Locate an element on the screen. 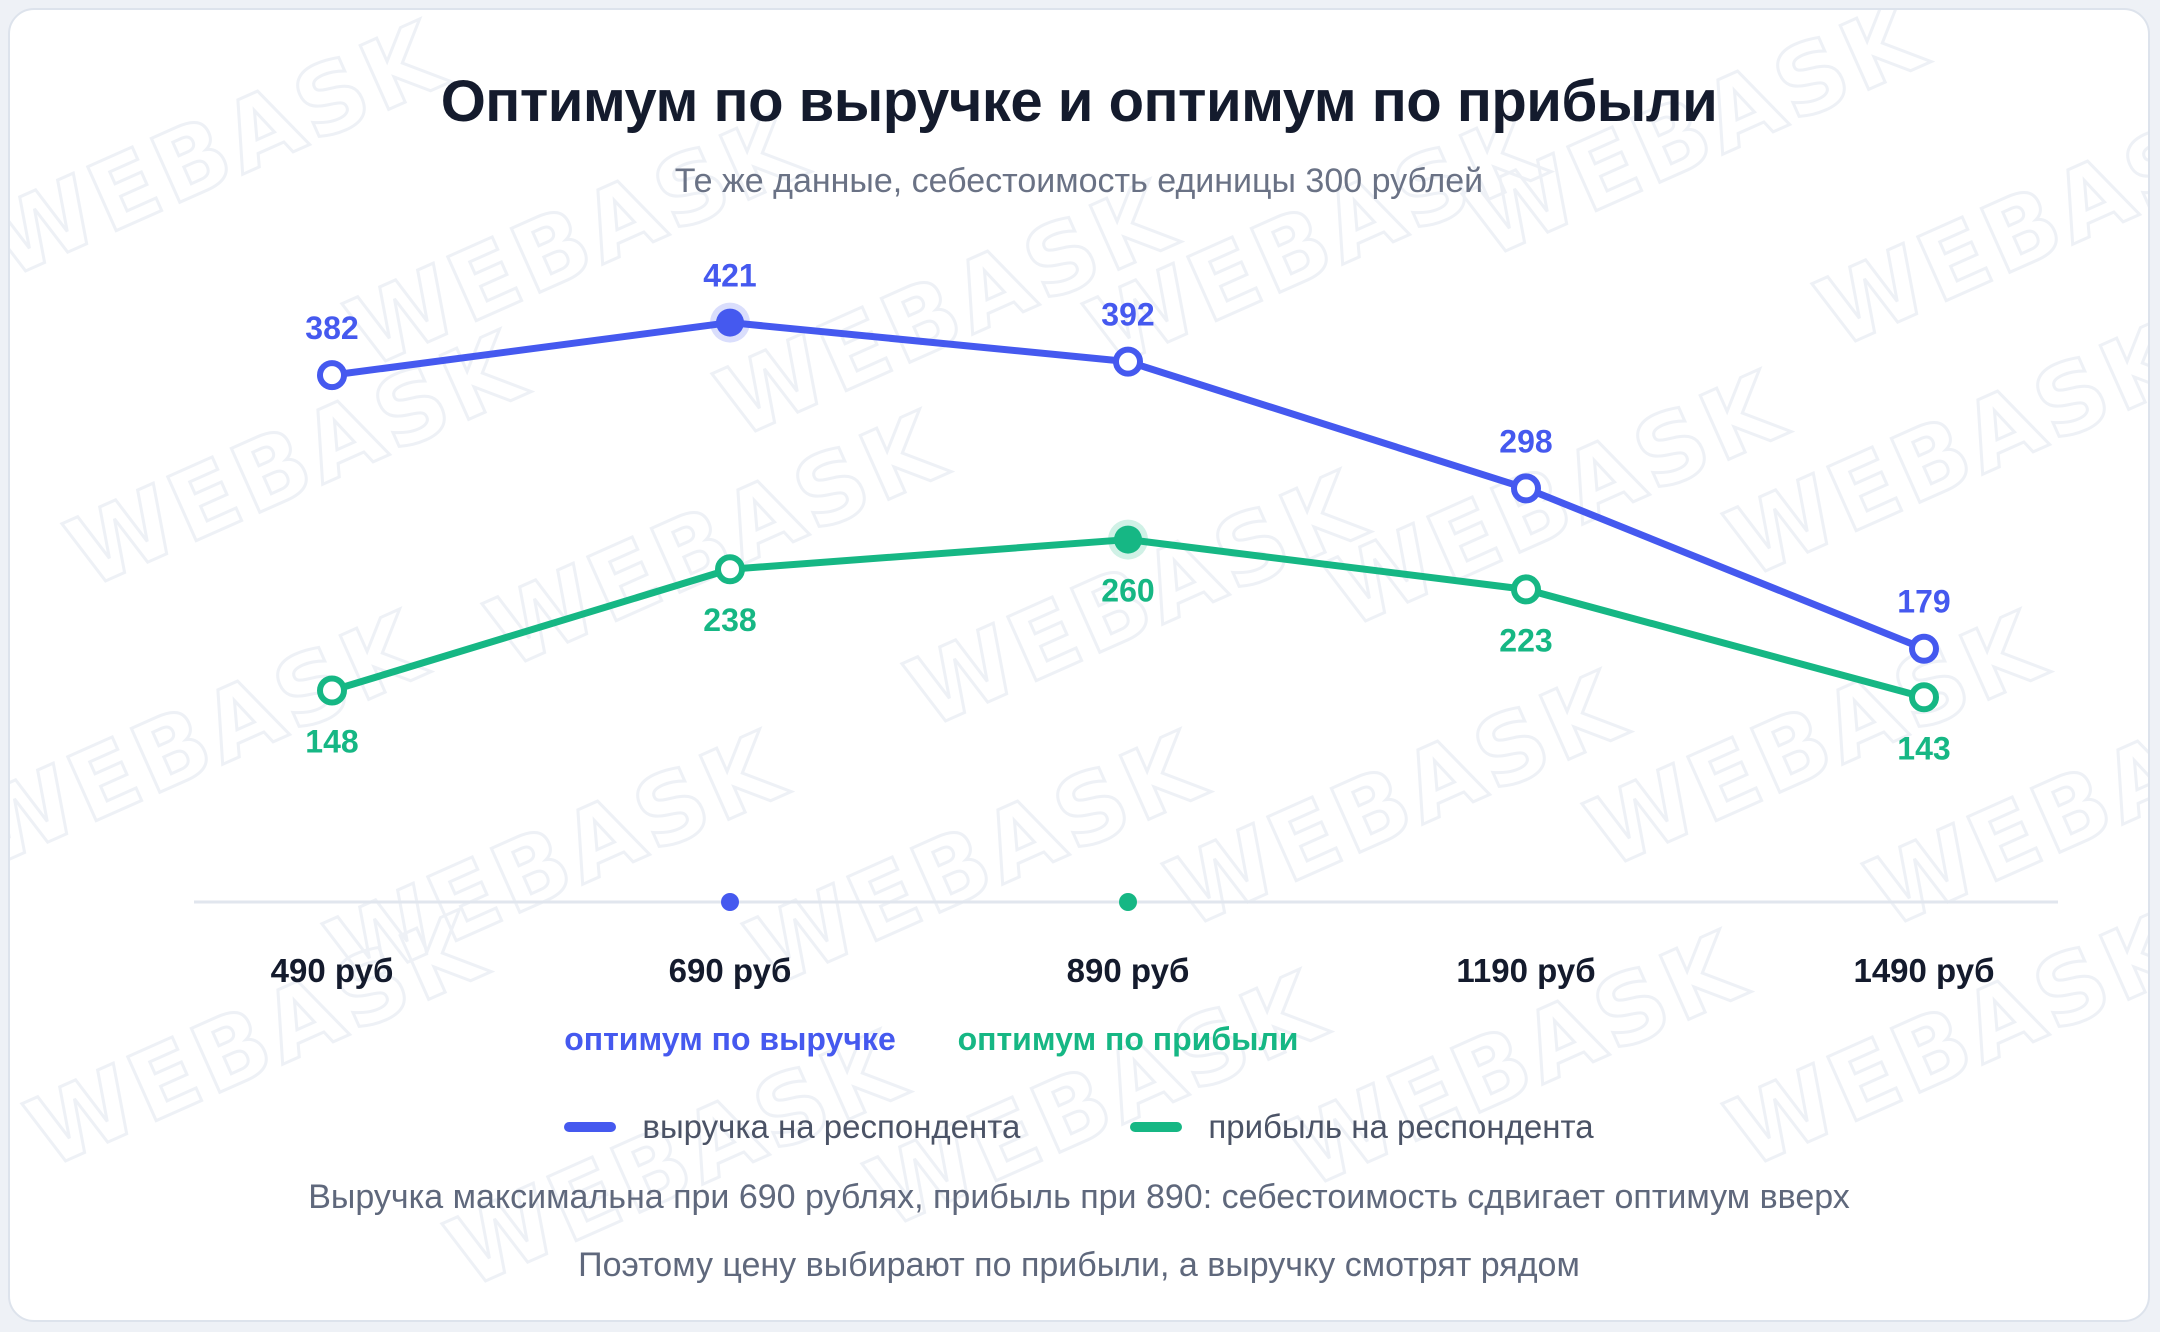  x-tick-label: 490 руб is located at coordinates (332, 970).